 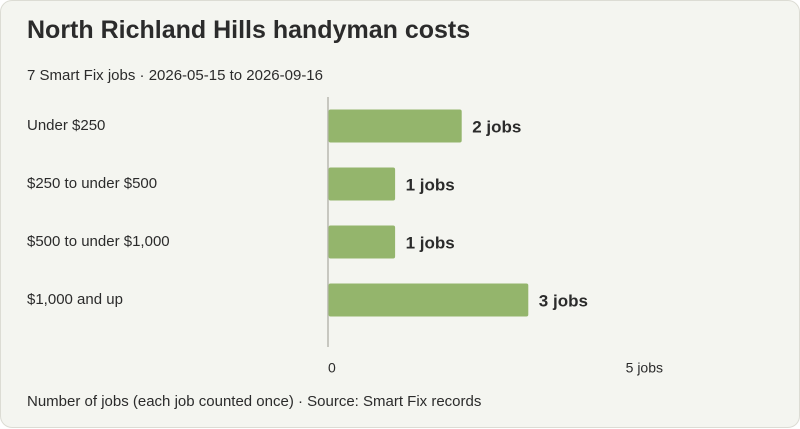 What do you see at coordinates (249, 30) in the screenshot?
I see `chart-title: North Richland Hills handyman costs` at bounding box center [249, 30].